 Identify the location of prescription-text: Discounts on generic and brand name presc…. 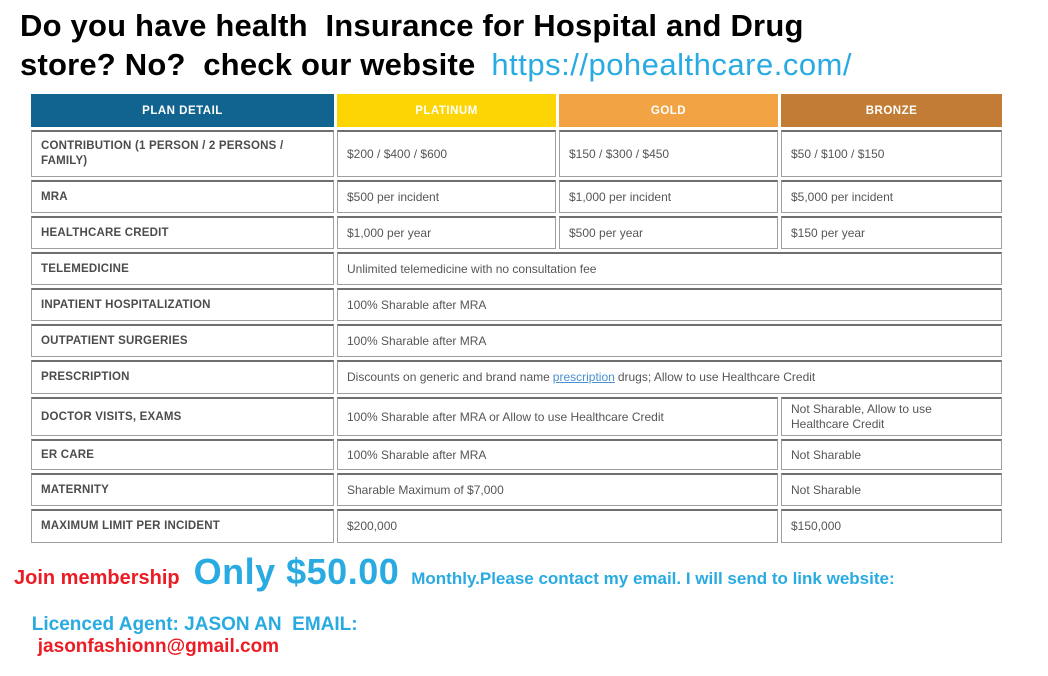
(581, 377).